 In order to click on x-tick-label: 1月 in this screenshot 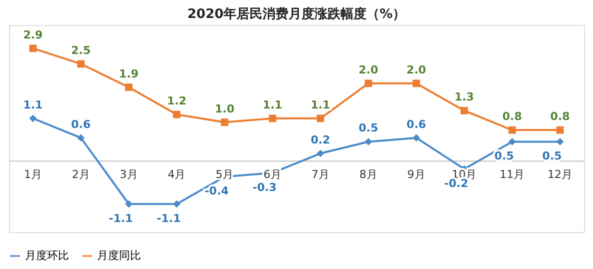, I will do `click(33, 175)`.